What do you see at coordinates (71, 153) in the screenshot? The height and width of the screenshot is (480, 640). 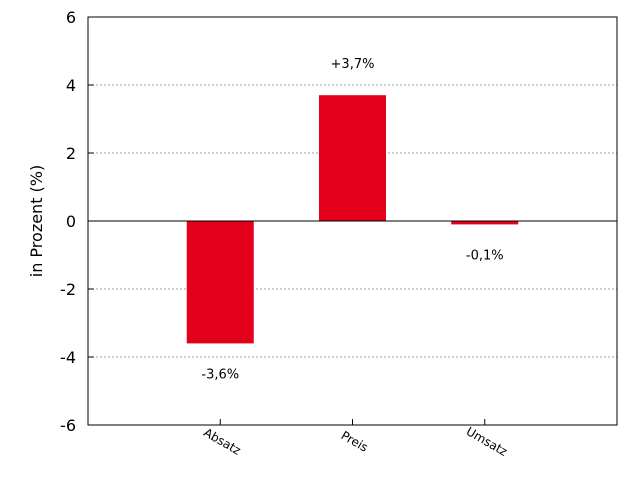 I see `y-tick-label: 2` at bounding box center [71, 153].